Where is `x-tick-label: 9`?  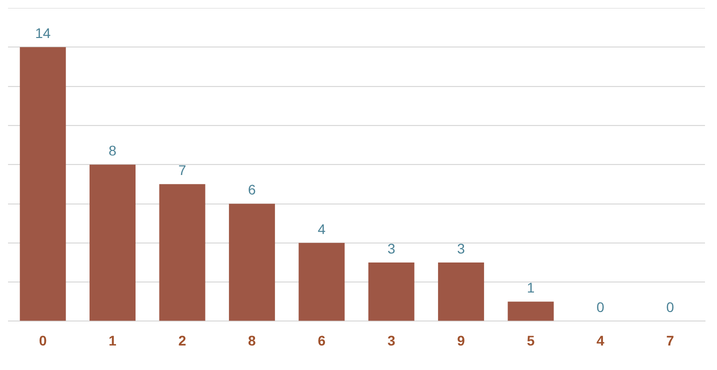 x-tick-label: 9 is located at coordinates (461, 340).